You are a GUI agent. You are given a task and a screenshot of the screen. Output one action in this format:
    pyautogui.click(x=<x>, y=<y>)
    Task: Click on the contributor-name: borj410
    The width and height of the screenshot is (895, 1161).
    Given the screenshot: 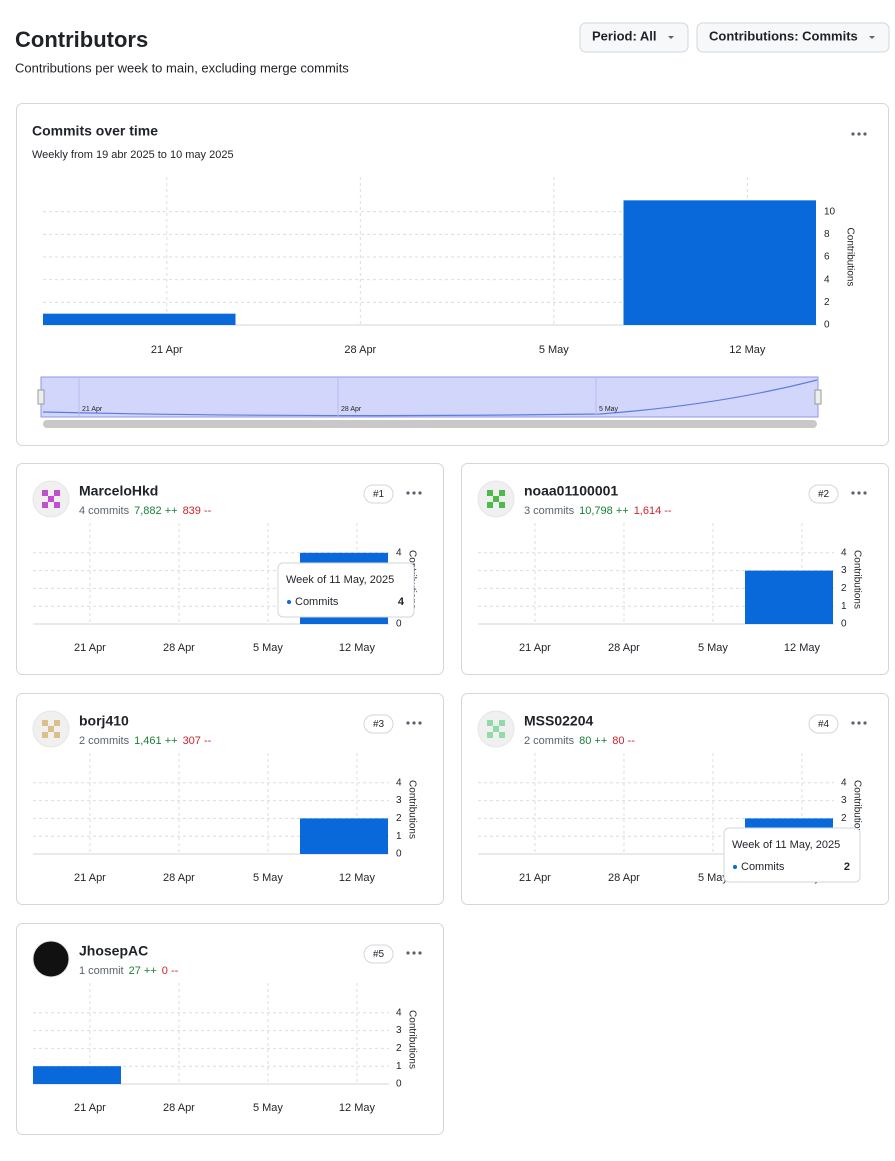 What is the action you would take?
    pyautogui.click(x=104, y=721)
    